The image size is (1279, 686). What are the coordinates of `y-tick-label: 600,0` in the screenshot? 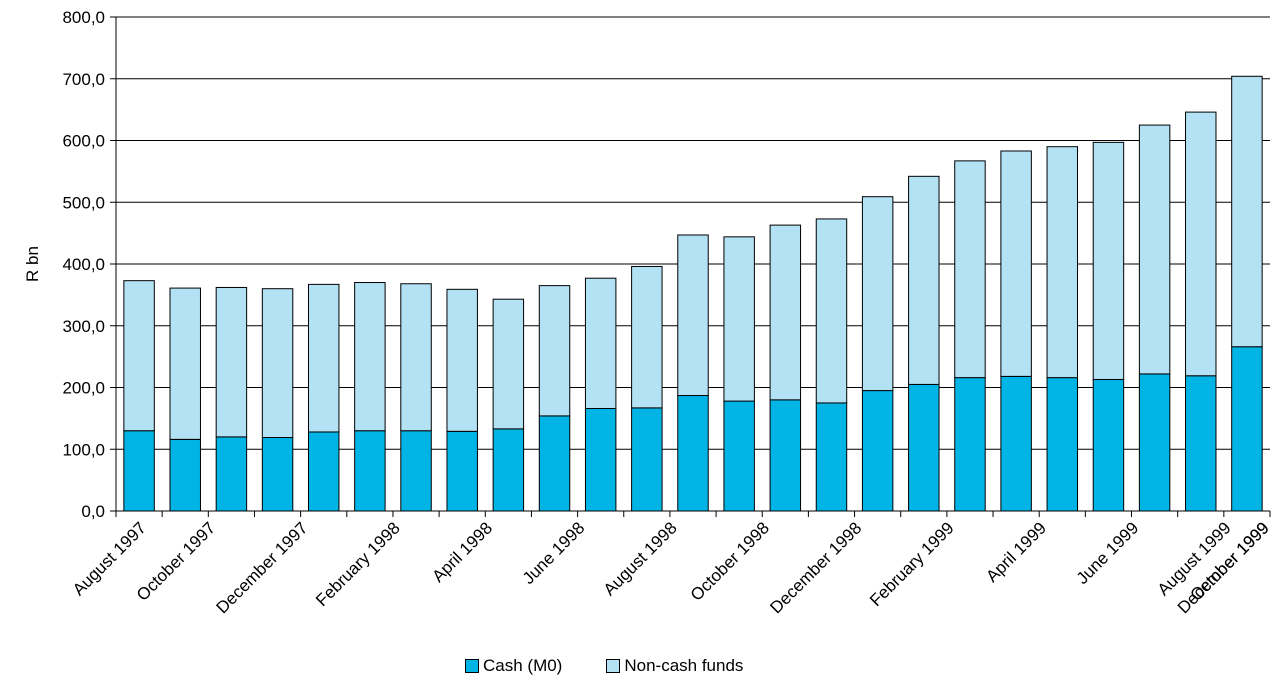 It's located at (83, 141).